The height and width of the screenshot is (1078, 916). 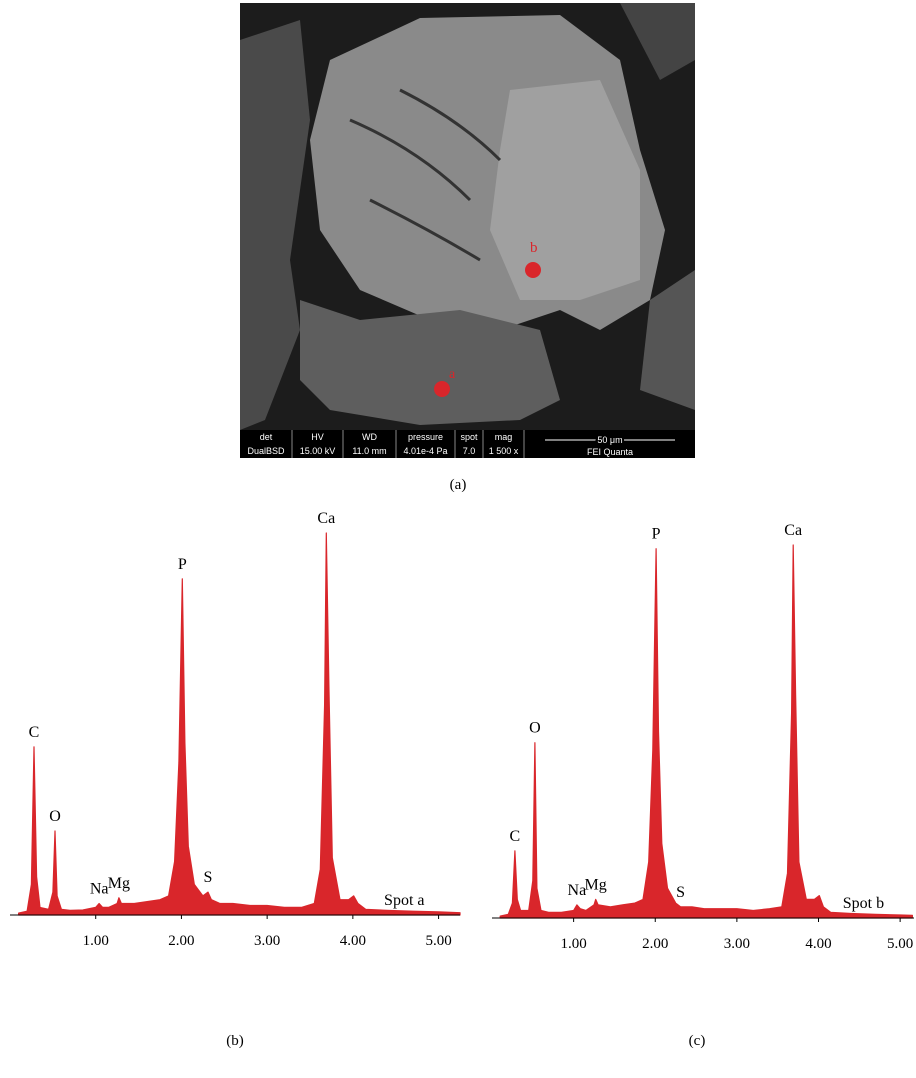 What do you see at coordinates (369, 437) in the screenshot?
I see `info-header: WD` at bounding box center [369, 437].